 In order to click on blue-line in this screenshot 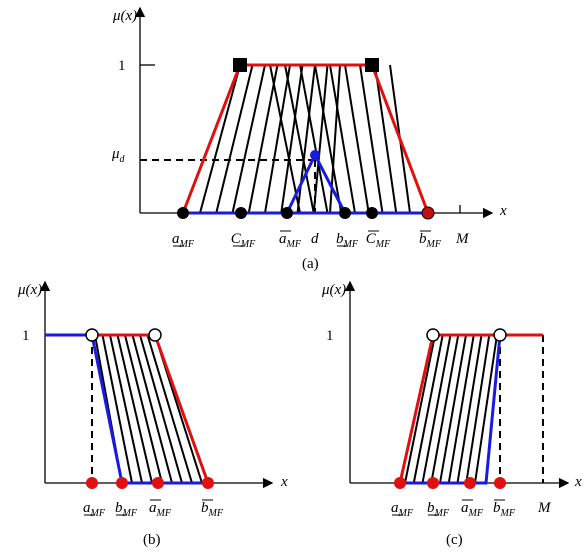, I will do `click(126, 409)`.